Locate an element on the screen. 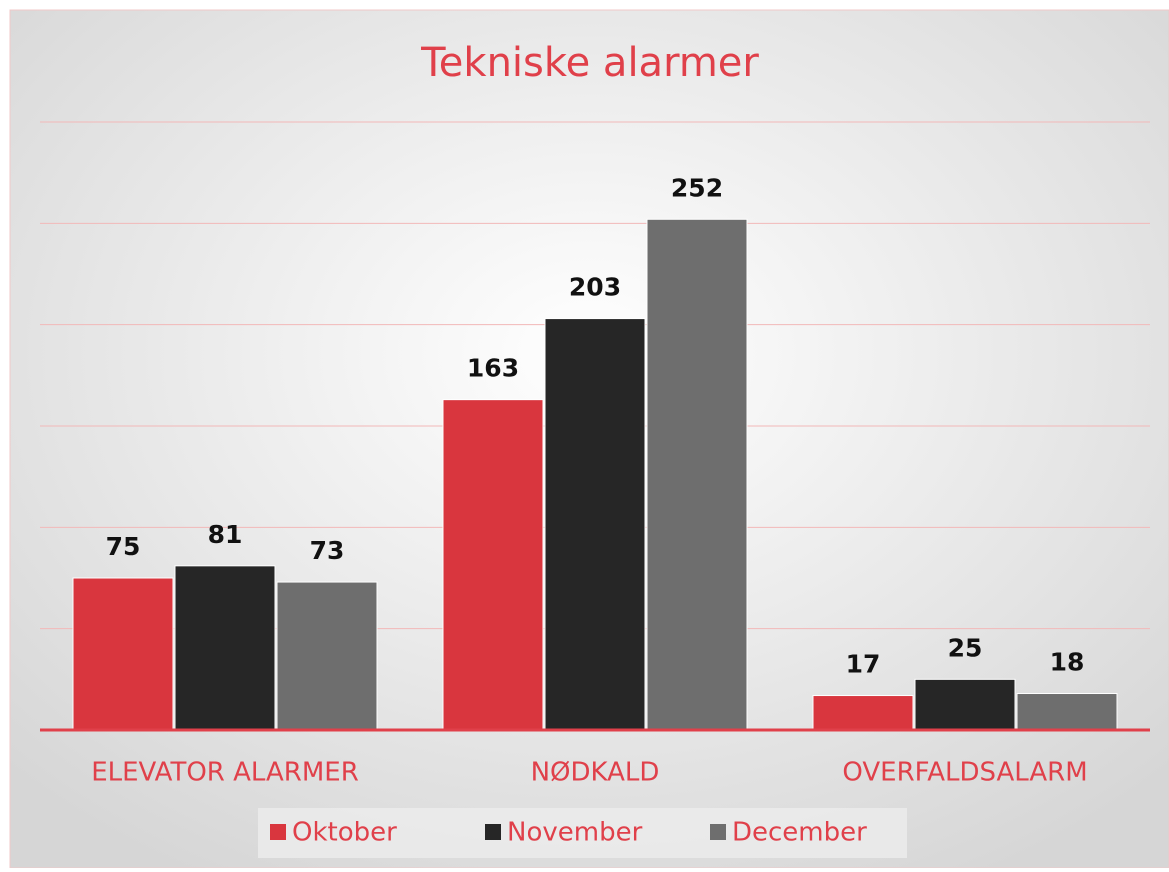 This screenshot has height=872, width=1169. data-label: 18 is located at coordinates (1067, 662).